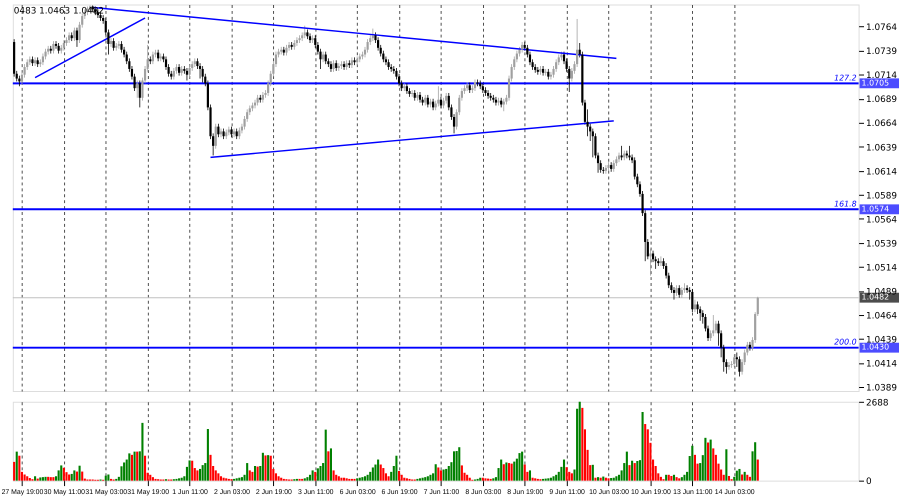 The image size is (900, 499). Describe the element at coordinates (882, 28) in the screenshot. I see `y-tick-label: 1.0764` at that location.